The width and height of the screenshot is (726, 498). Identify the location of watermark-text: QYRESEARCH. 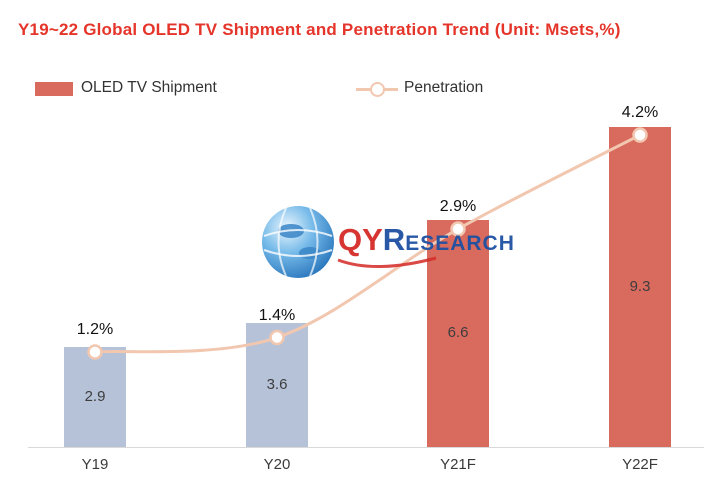
(426, 240).